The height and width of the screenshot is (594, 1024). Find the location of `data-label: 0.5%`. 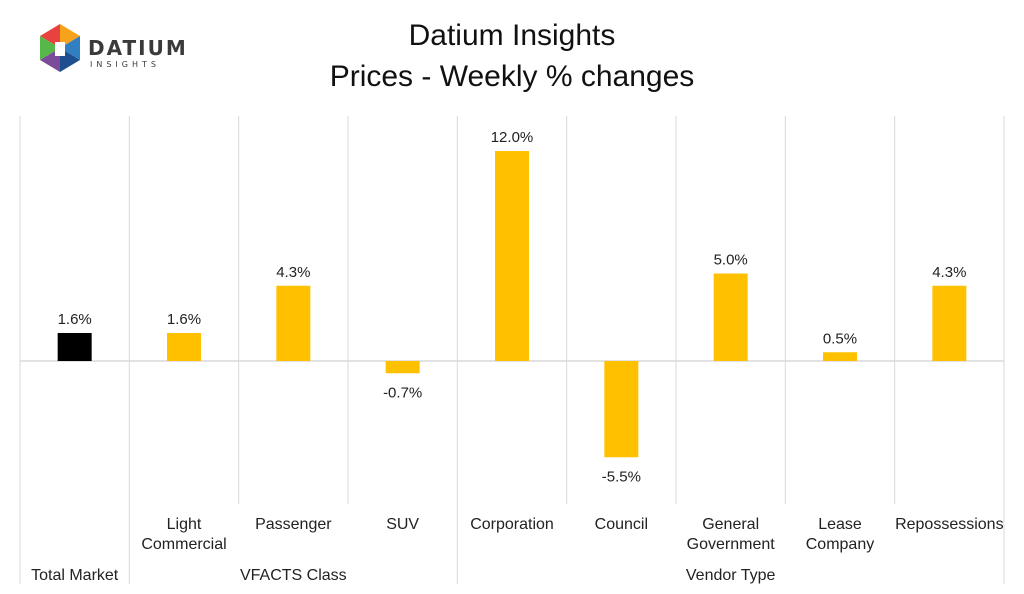

data-label: 0.5% is located at coordinates (840, 338).